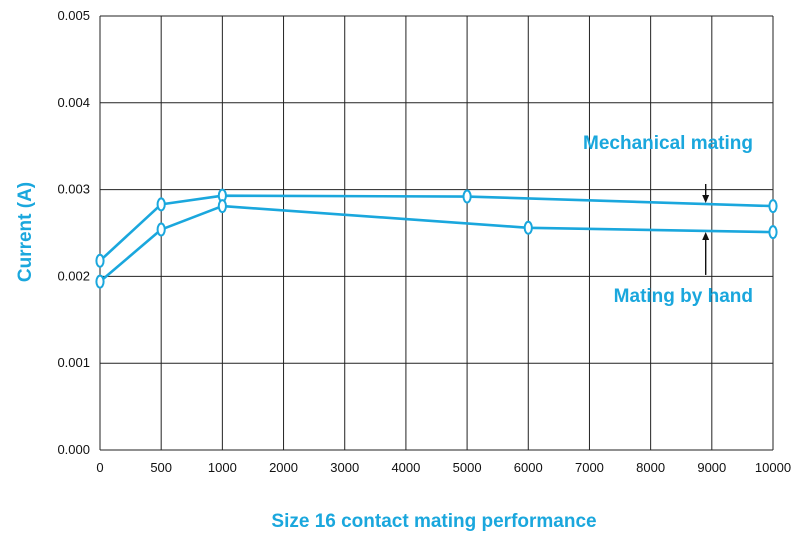 Image resolution: width=808 pixels, height=540 pixels. I want to click on x-tick-label: 8000, so click(650, 467).